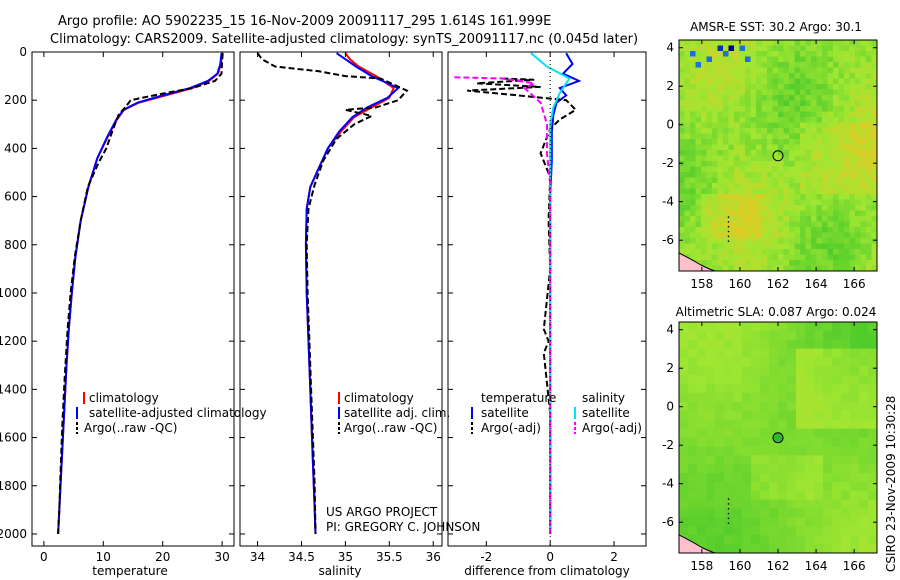 The width and height of the screenshot is (900, 580). I want to click on sla-map-ytick-label: 4, so click(670, 330).